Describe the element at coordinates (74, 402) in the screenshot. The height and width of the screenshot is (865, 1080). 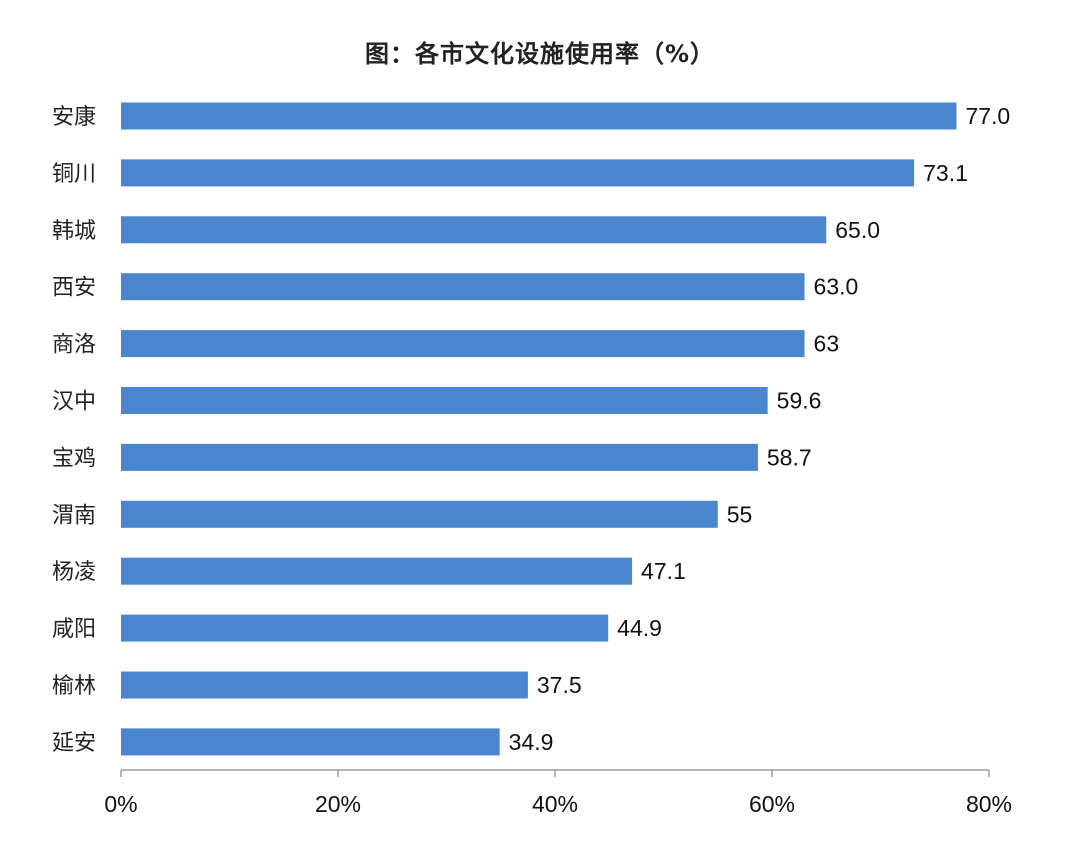
I see `category-label: 汉中` at that location.